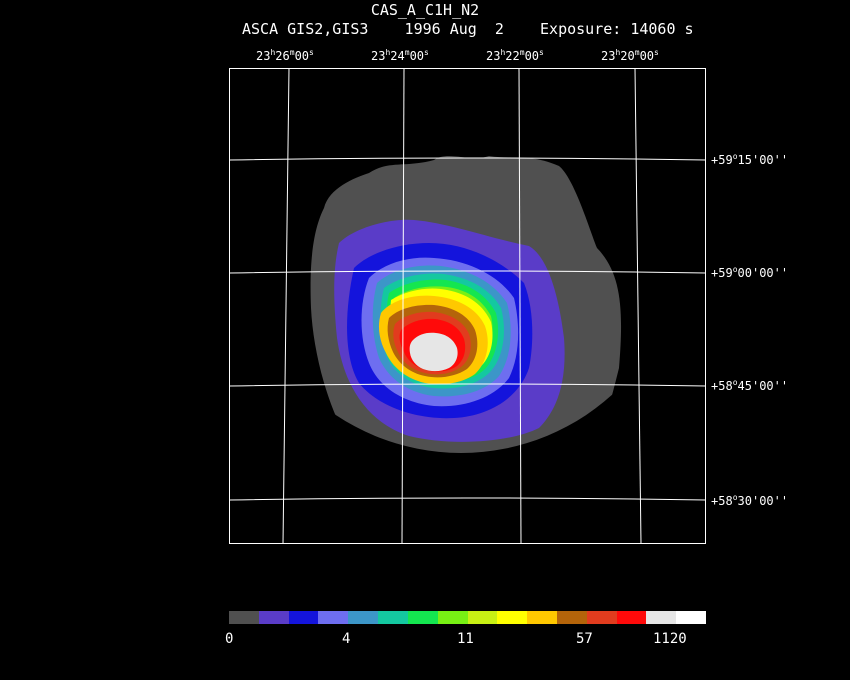 Image resolution: width=850 pixels, height=680 pixels. I want to click on colorbar-tick-label: 4, so click(346, 639).